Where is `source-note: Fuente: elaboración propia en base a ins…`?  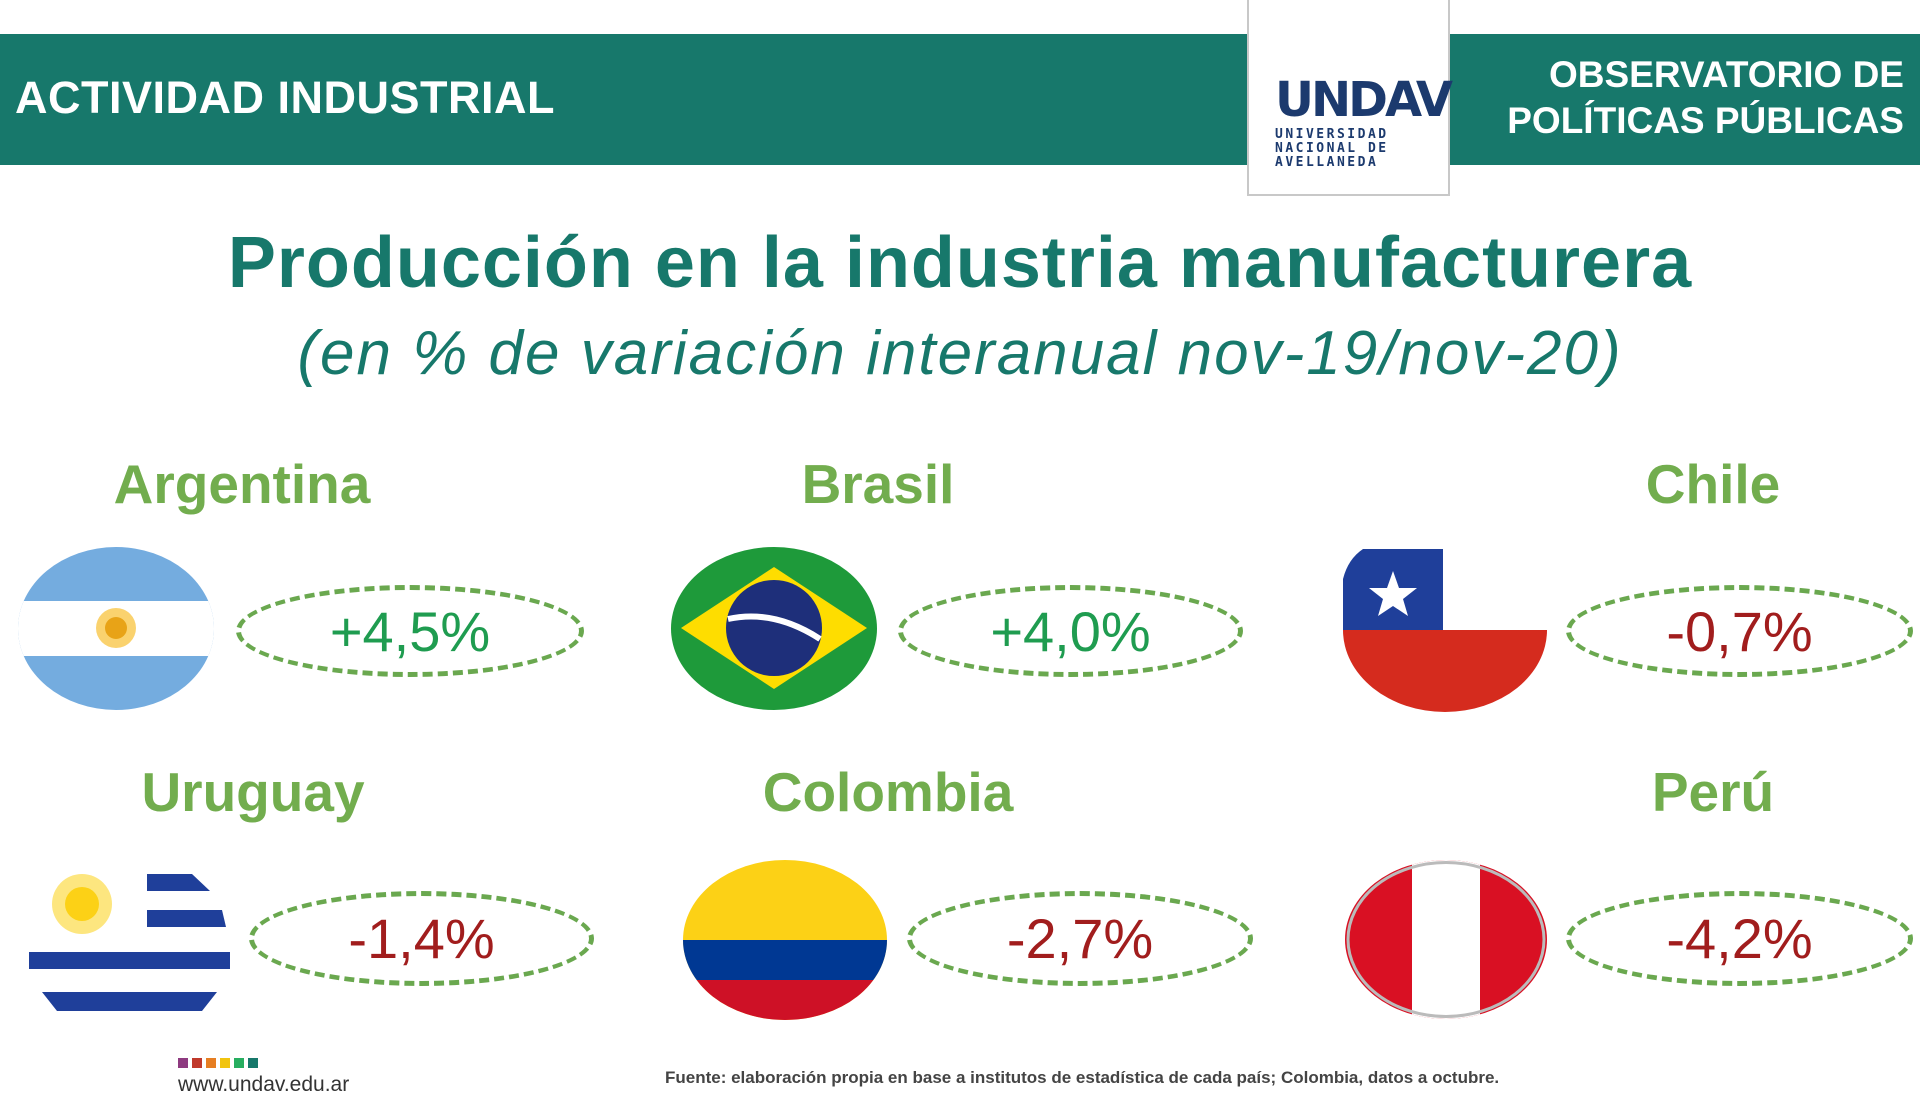
source-note: Fuente: elaboración propia en base a ins… is located at coordinates (1082, 1077).